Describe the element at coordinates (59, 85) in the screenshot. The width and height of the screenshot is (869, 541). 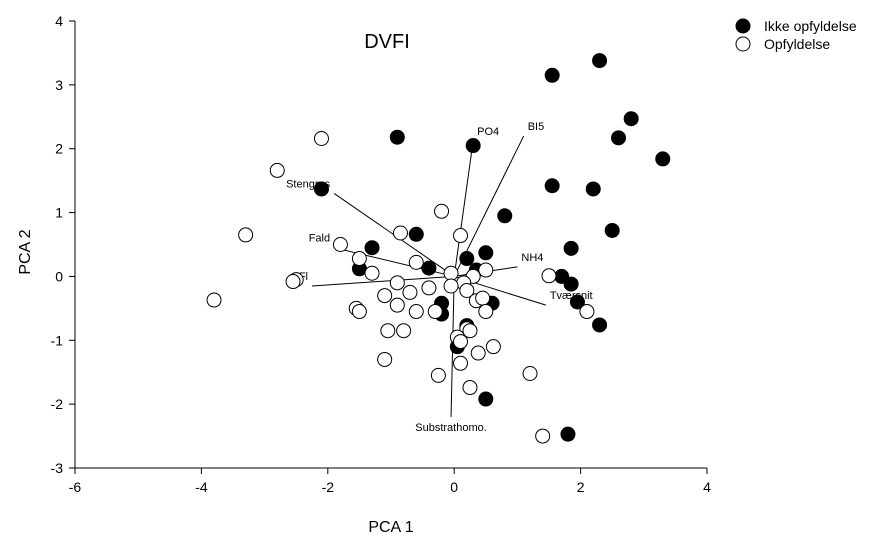
I see `y-tick-label: 3` at that location.